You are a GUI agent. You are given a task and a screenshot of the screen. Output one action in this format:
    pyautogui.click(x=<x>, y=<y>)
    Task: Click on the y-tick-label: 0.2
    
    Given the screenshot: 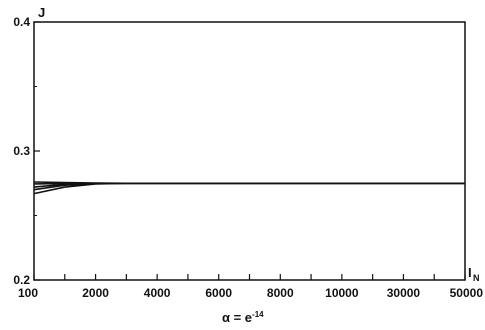 What is the action you would take?
    pyautogui.click(x=21, y=280)
    